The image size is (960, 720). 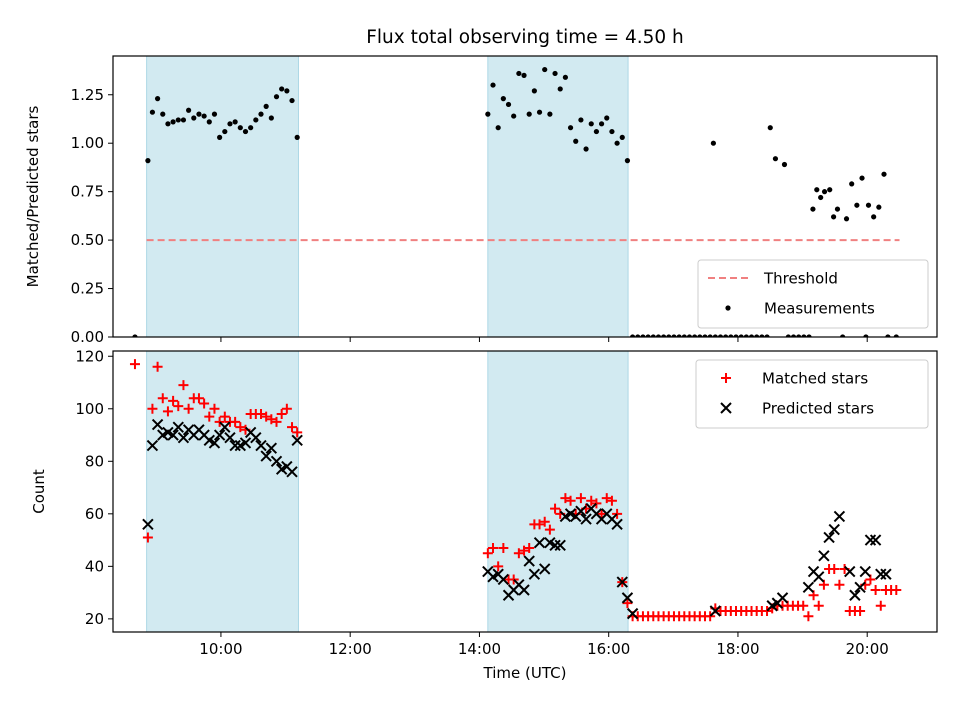 I want to click on y-tick-label: 80, so click(x=94, y=461).